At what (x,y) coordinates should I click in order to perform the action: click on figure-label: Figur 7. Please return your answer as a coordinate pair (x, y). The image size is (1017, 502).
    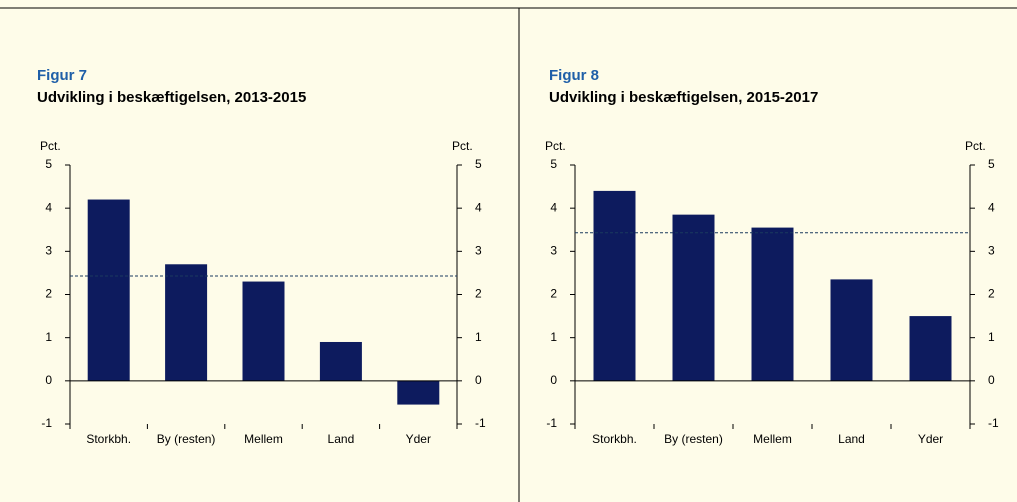
    Looking at the image, I should click on (62, 75).